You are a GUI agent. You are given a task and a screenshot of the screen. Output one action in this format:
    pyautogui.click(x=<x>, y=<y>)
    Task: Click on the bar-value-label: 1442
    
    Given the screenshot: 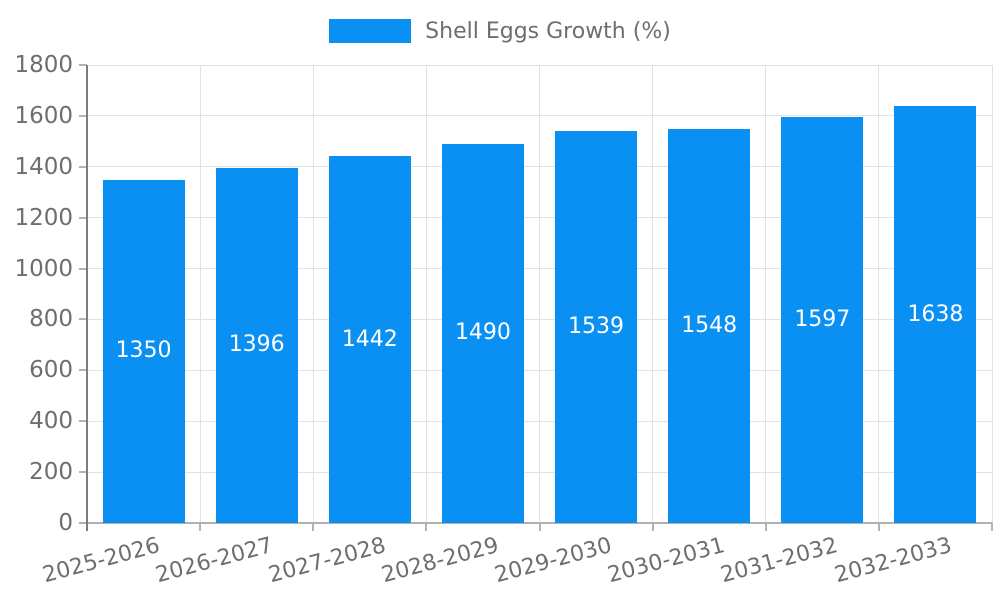 What is the action you would take?
    pyautogui.click(x=369, y=339)
    